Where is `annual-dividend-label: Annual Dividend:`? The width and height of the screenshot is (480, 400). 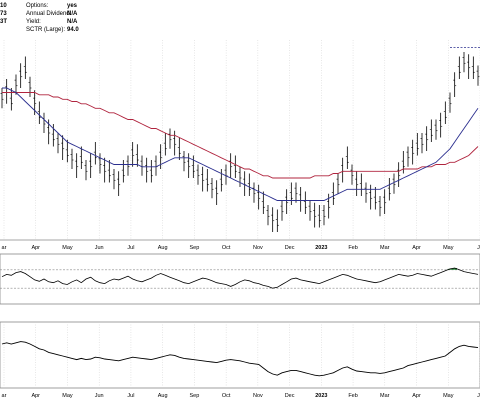
annual-dividend-label: Annual Dividend: is located at coordinates (49, 14).